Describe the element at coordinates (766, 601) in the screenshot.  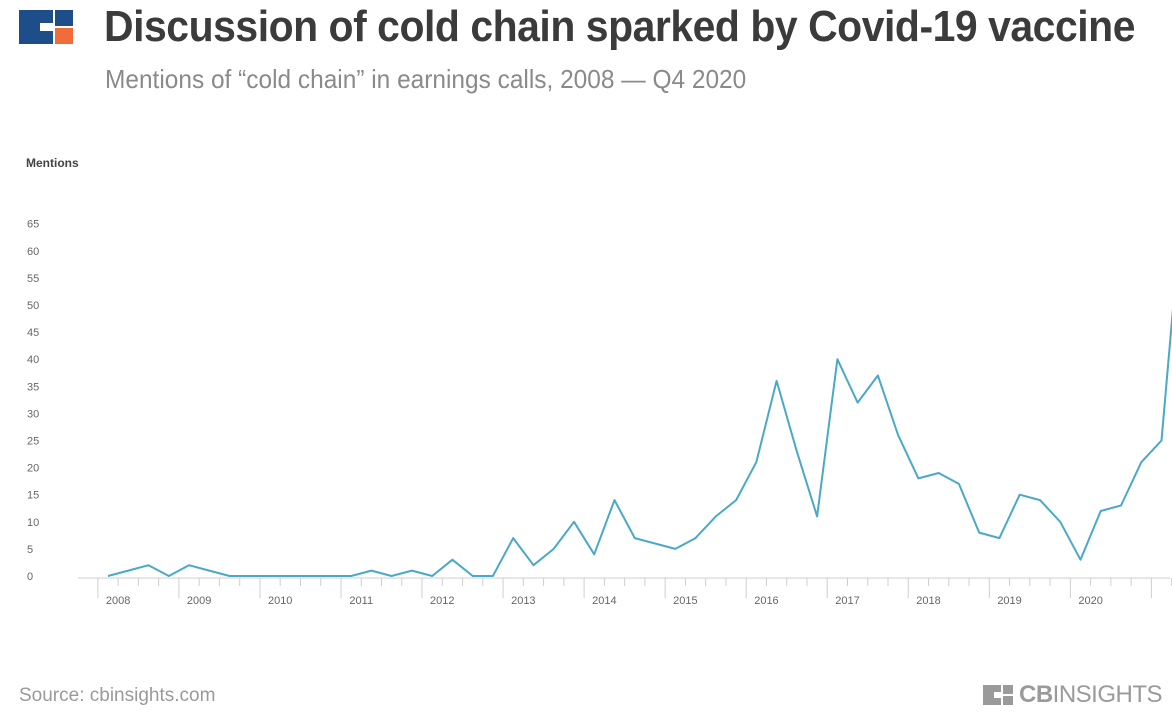
I see `x-tick-label: 2016` at that location.